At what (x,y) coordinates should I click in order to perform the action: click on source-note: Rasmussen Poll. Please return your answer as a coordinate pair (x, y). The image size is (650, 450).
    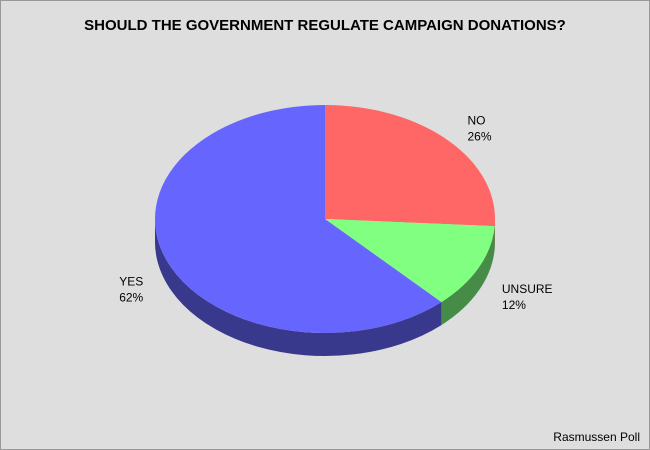
    Looking at the image, I should click on (596, 437).